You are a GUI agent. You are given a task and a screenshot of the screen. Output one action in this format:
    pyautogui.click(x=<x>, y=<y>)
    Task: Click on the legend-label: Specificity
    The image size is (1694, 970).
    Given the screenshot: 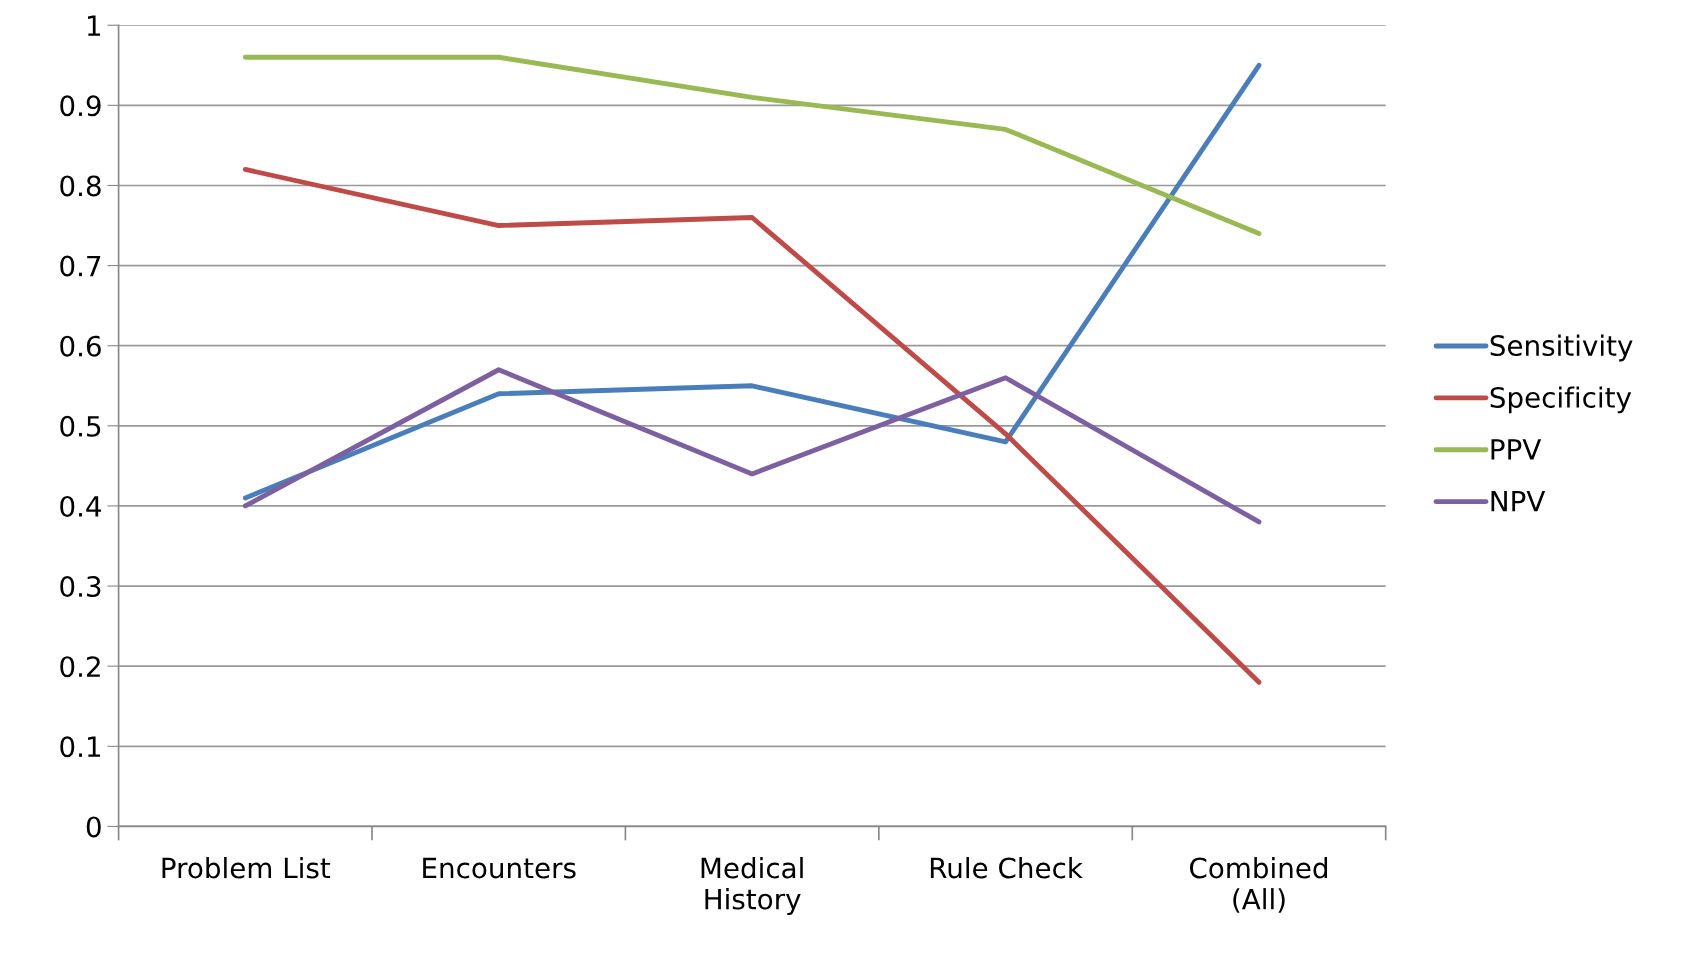 What is the action you would take?
    pyautogui.click(x=1561, y=400)
    